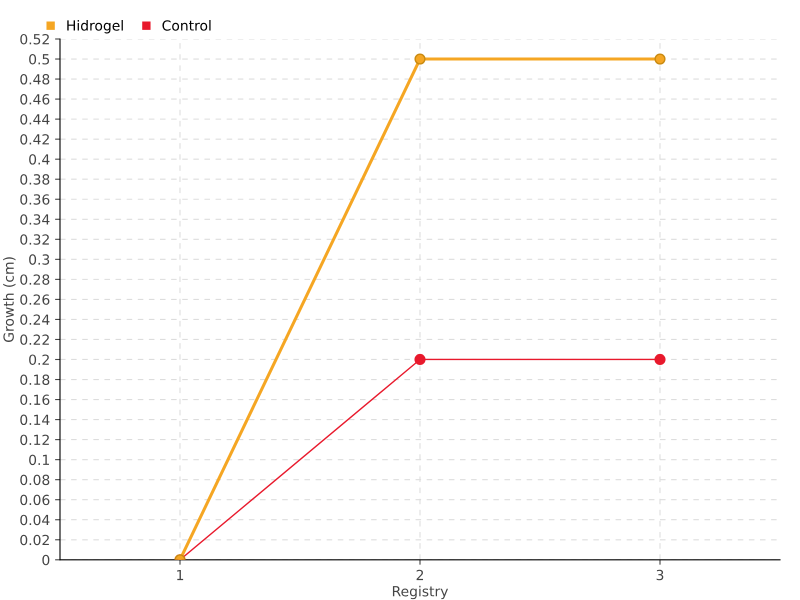 The width and height of the screenshot is (800, 600). What do you see at coordinates (35, 99) in the screenshot?
I see `y-tick-label: 0.46` at bounding box center [35, 99].